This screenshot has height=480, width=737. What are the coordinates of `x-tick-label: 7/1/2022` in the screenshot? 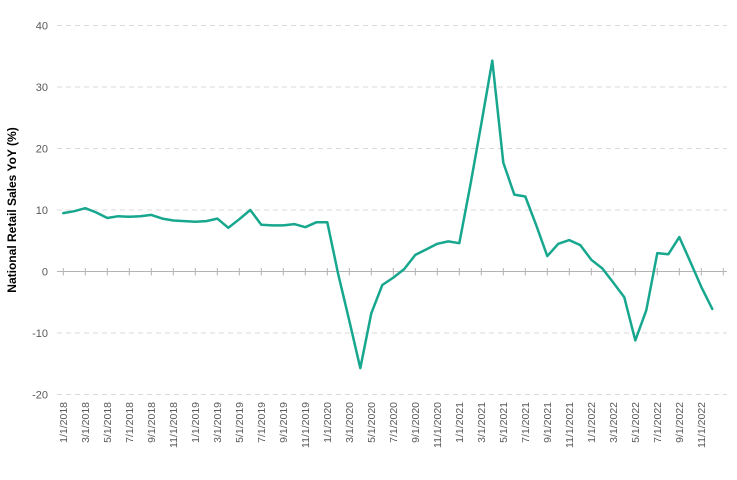 It's located at (658, 422).